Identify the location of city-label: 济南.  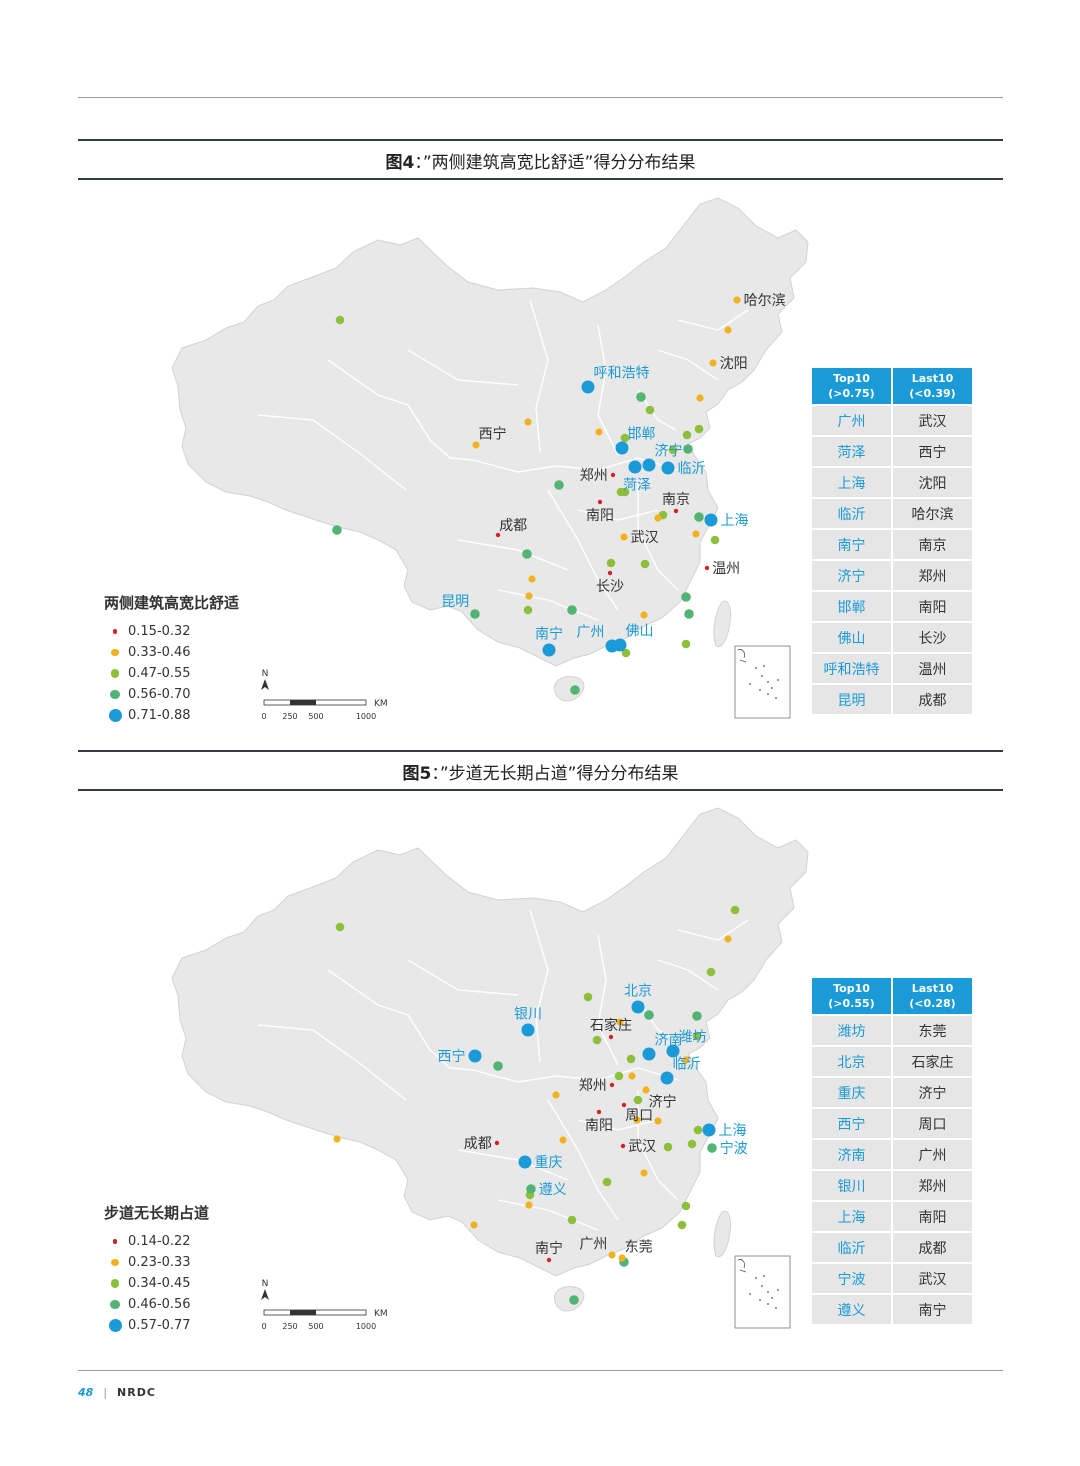
(669, 1041).